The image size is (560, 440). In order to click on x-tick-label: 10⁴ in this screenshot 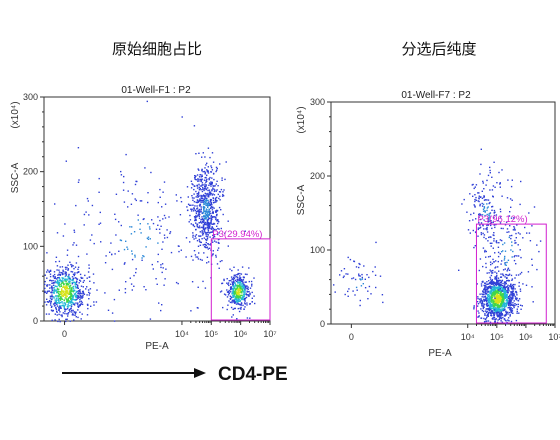, I will do `click(182, 334)`.